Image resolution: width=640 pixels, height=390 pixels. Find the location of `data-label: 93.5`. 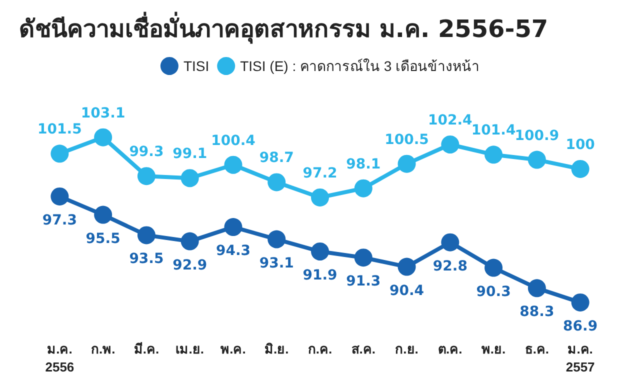

data-label: 93.5 is located at coordinates (146, 259).